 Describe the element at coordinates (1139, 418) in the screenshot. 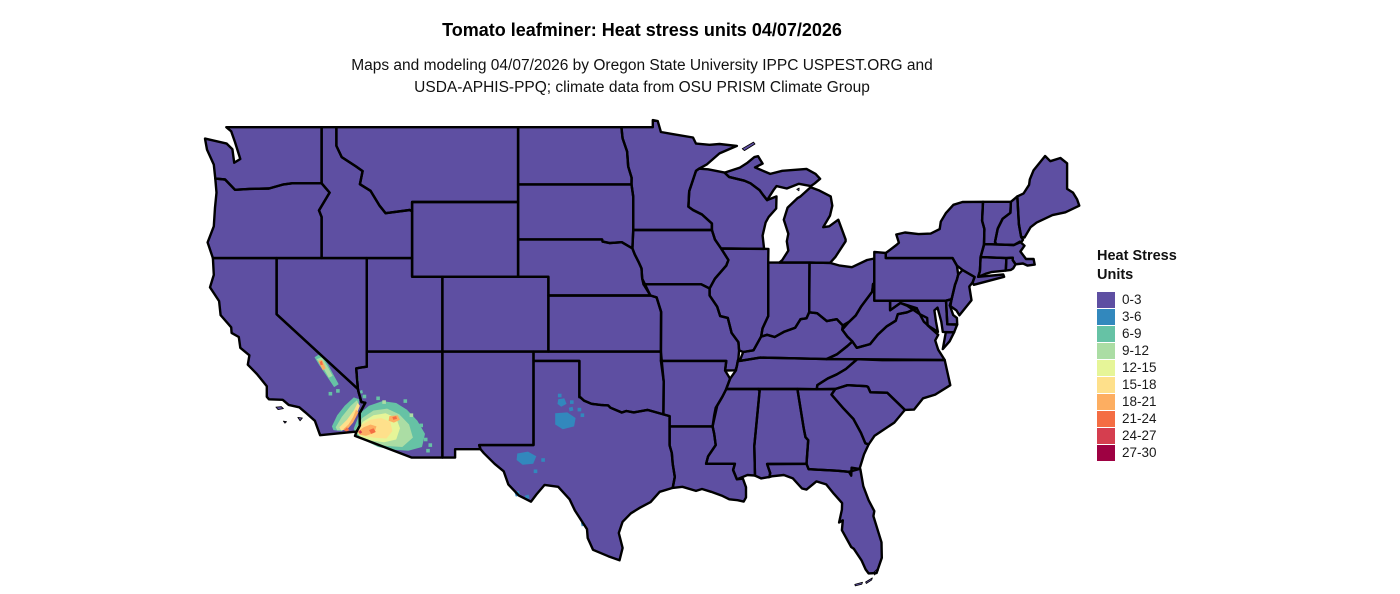

I see `legend-label: 21-24` at that location.